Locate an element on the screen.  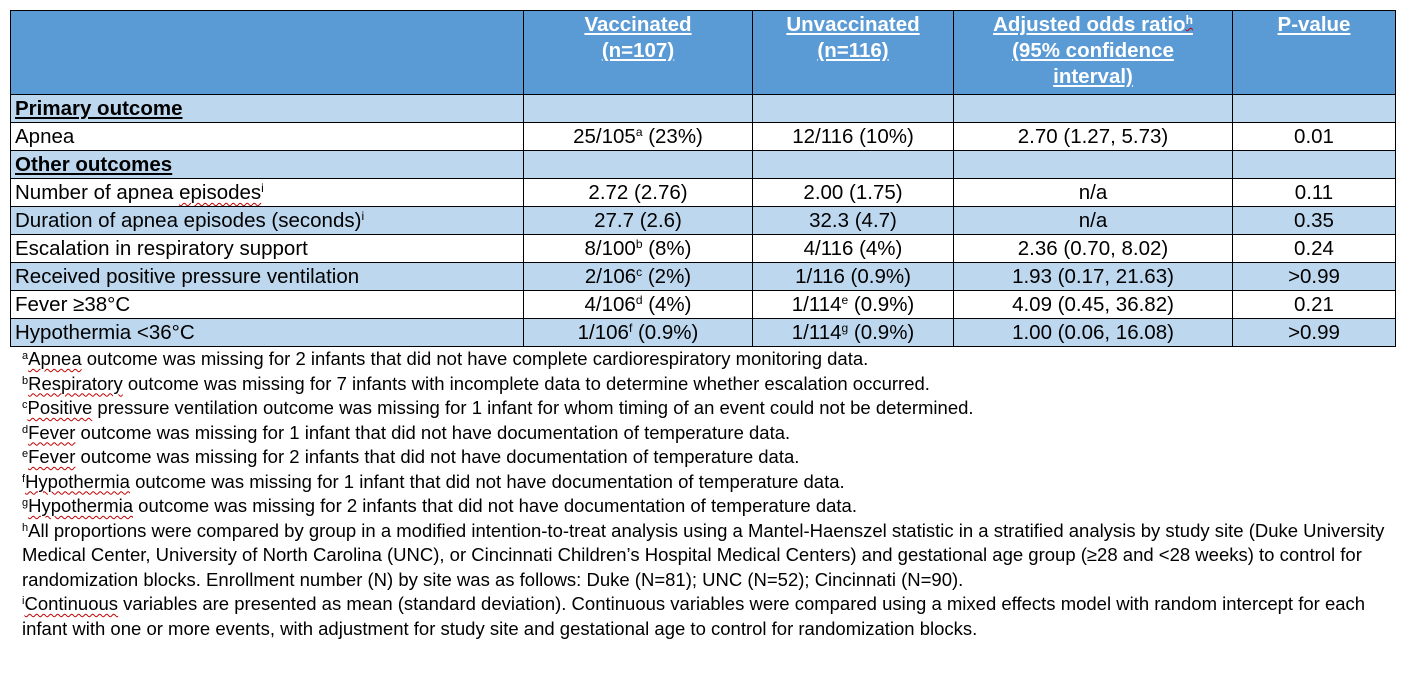
value-text: 2/106 is located at coordinates (610, 276).